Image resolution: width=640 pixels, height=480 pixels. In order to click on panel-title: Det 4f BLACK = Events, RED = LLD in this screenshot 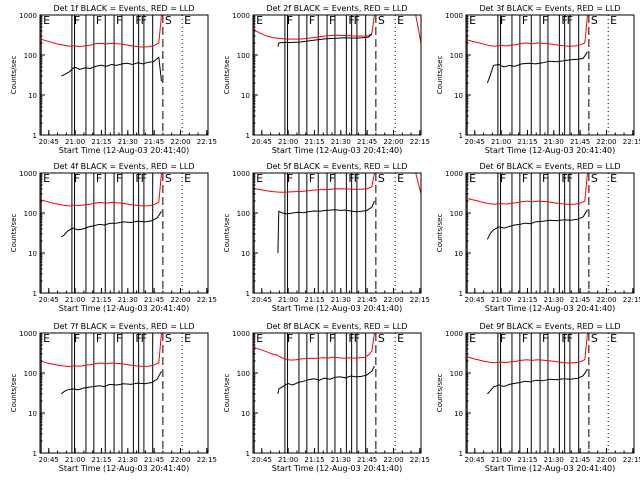, I will do `click(123, 166)`.